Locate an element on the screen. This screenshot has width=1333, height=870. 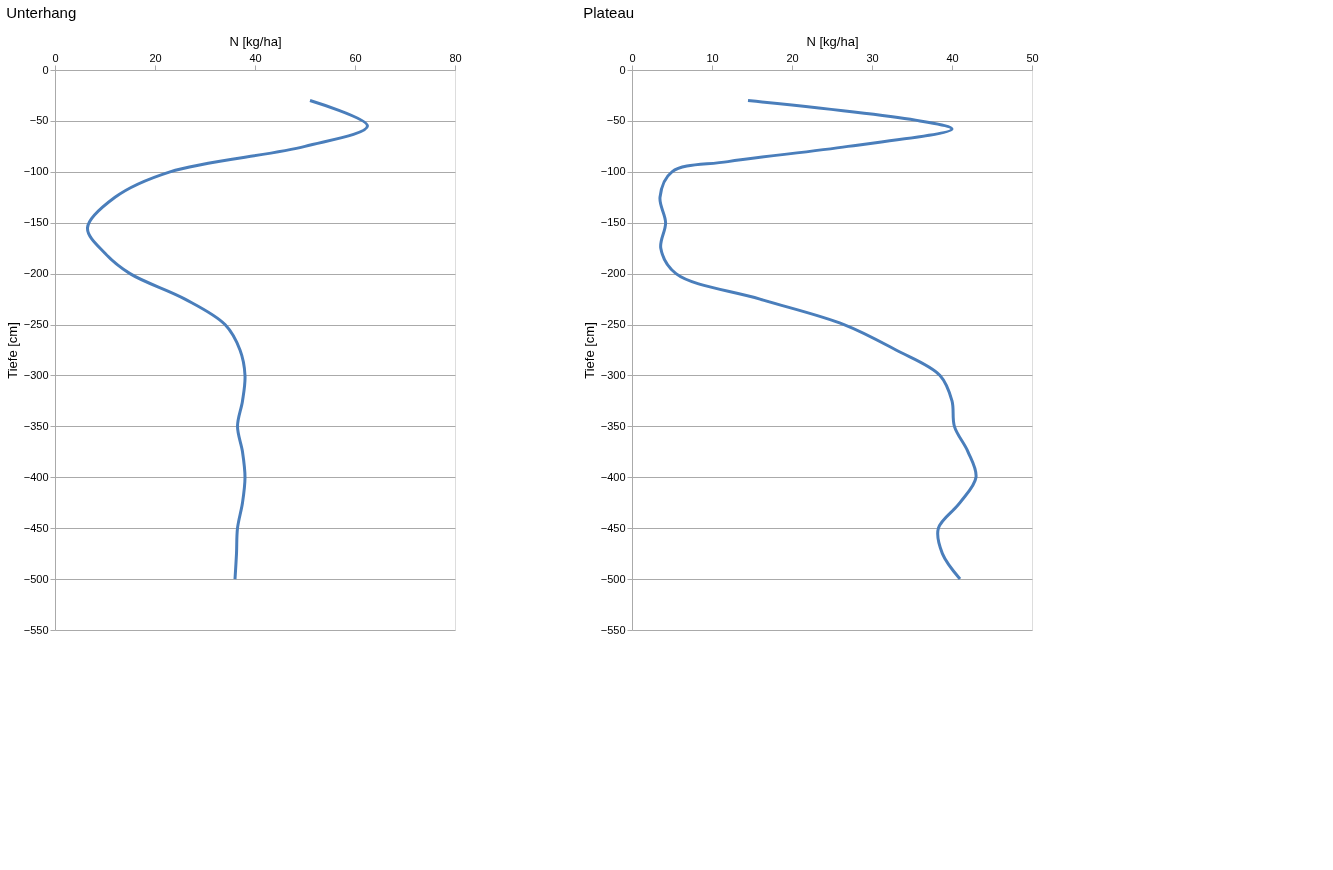
chart-title: Plateau is located at coordinates (609, 12).